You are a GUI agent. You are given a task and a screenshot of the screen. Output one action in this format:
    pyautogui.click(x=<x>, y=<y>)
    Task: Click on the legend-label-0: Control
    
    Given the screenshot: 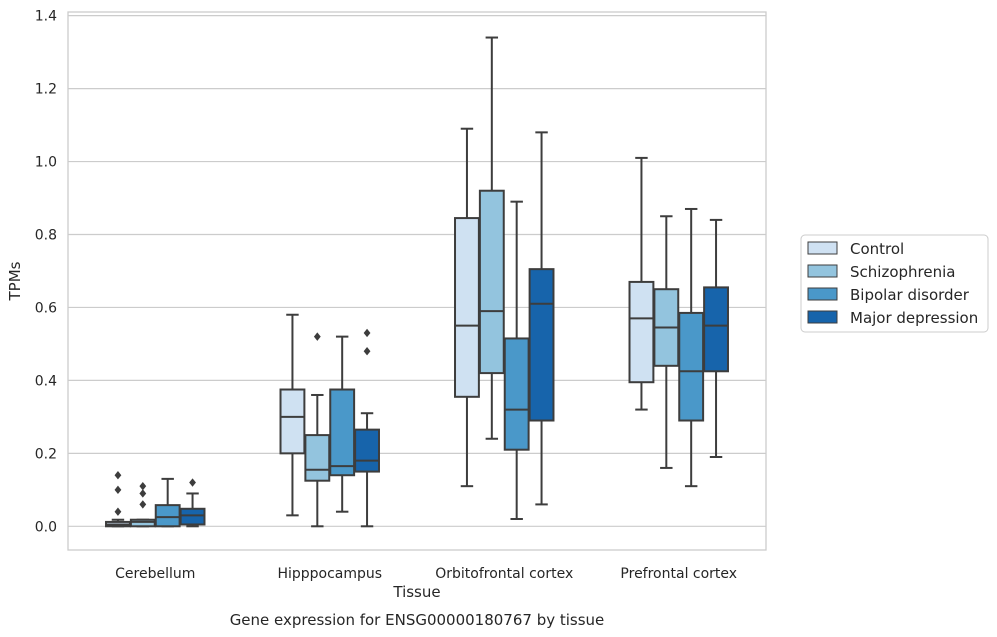 What is the action you would take?
    pyautogui.click(x=877, y=249)
    